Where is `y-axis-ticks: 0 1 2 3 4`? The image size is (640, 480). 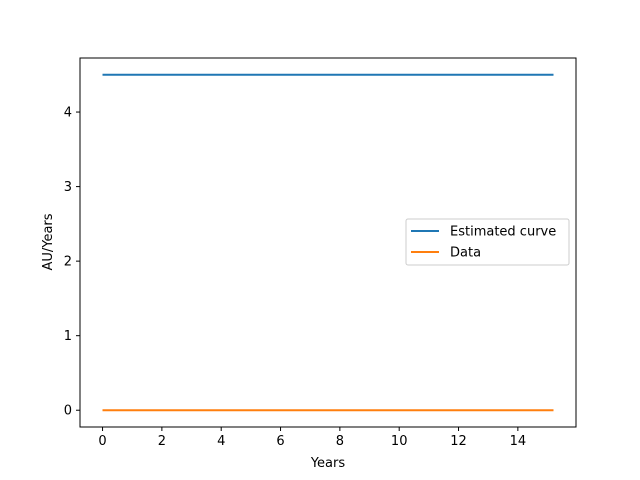
y-axis-ticks: 0 1 2 3 4 is located at coordinates (72, 262).